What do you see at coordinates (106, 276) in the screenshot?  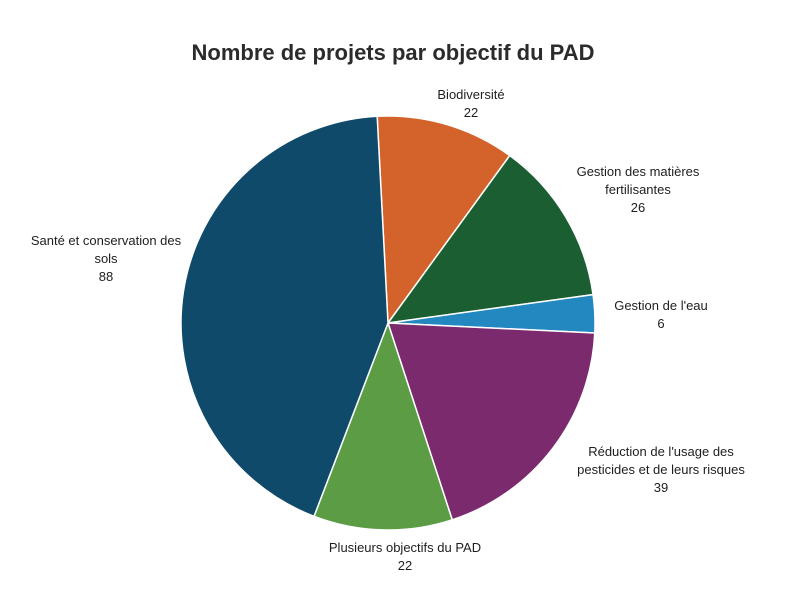 I see `value-label: 88` at bounding box center [106, 276].